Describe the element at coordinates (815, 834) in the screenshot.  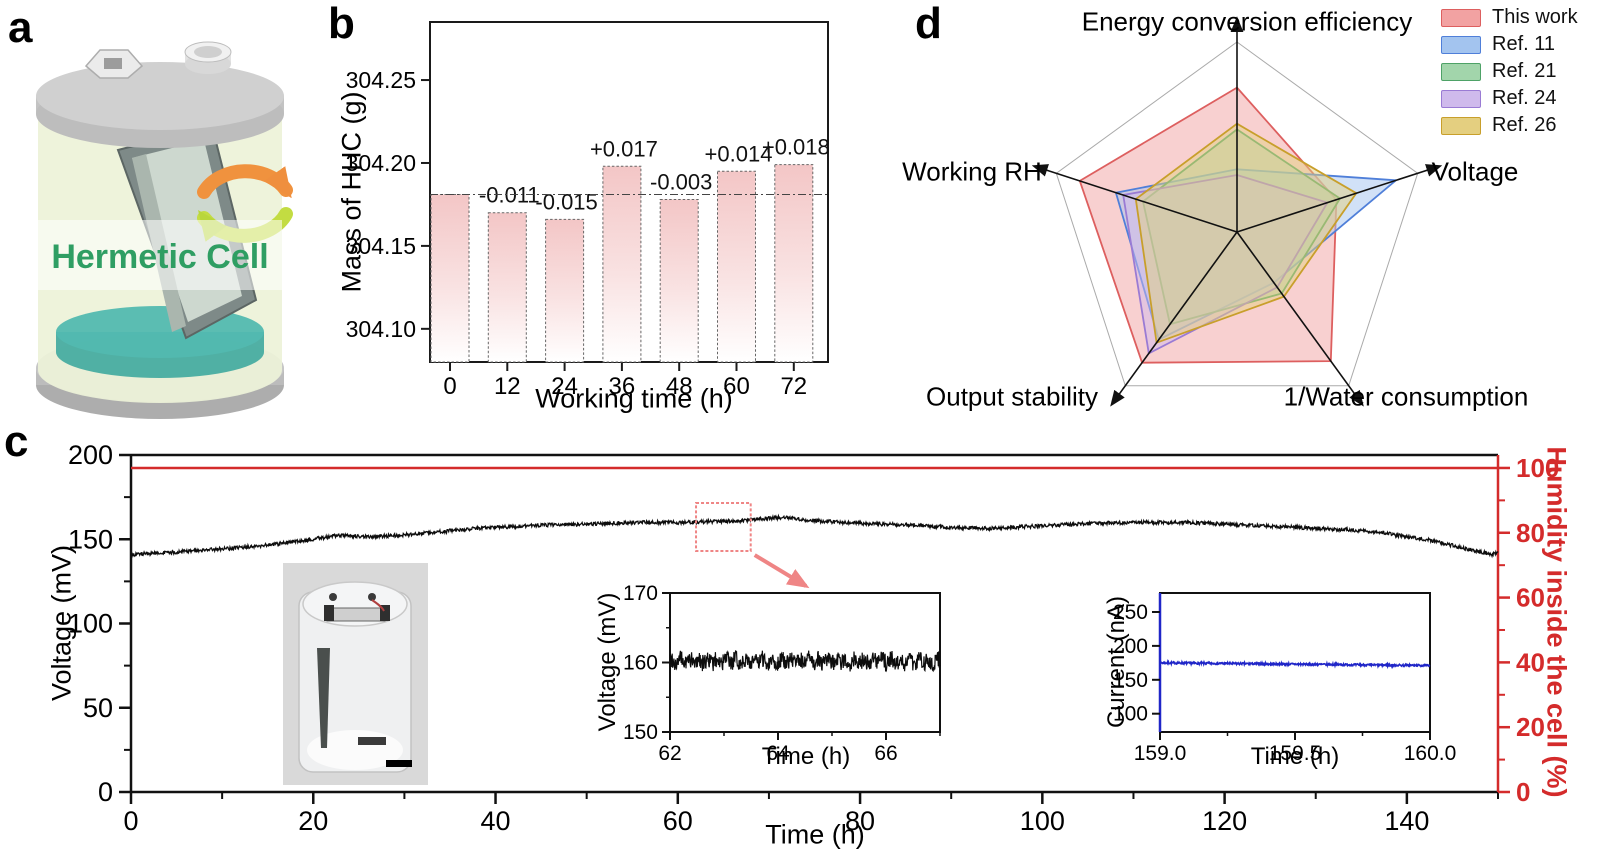
I see `panel-c-x-axis-title: Time (h)` at that location.